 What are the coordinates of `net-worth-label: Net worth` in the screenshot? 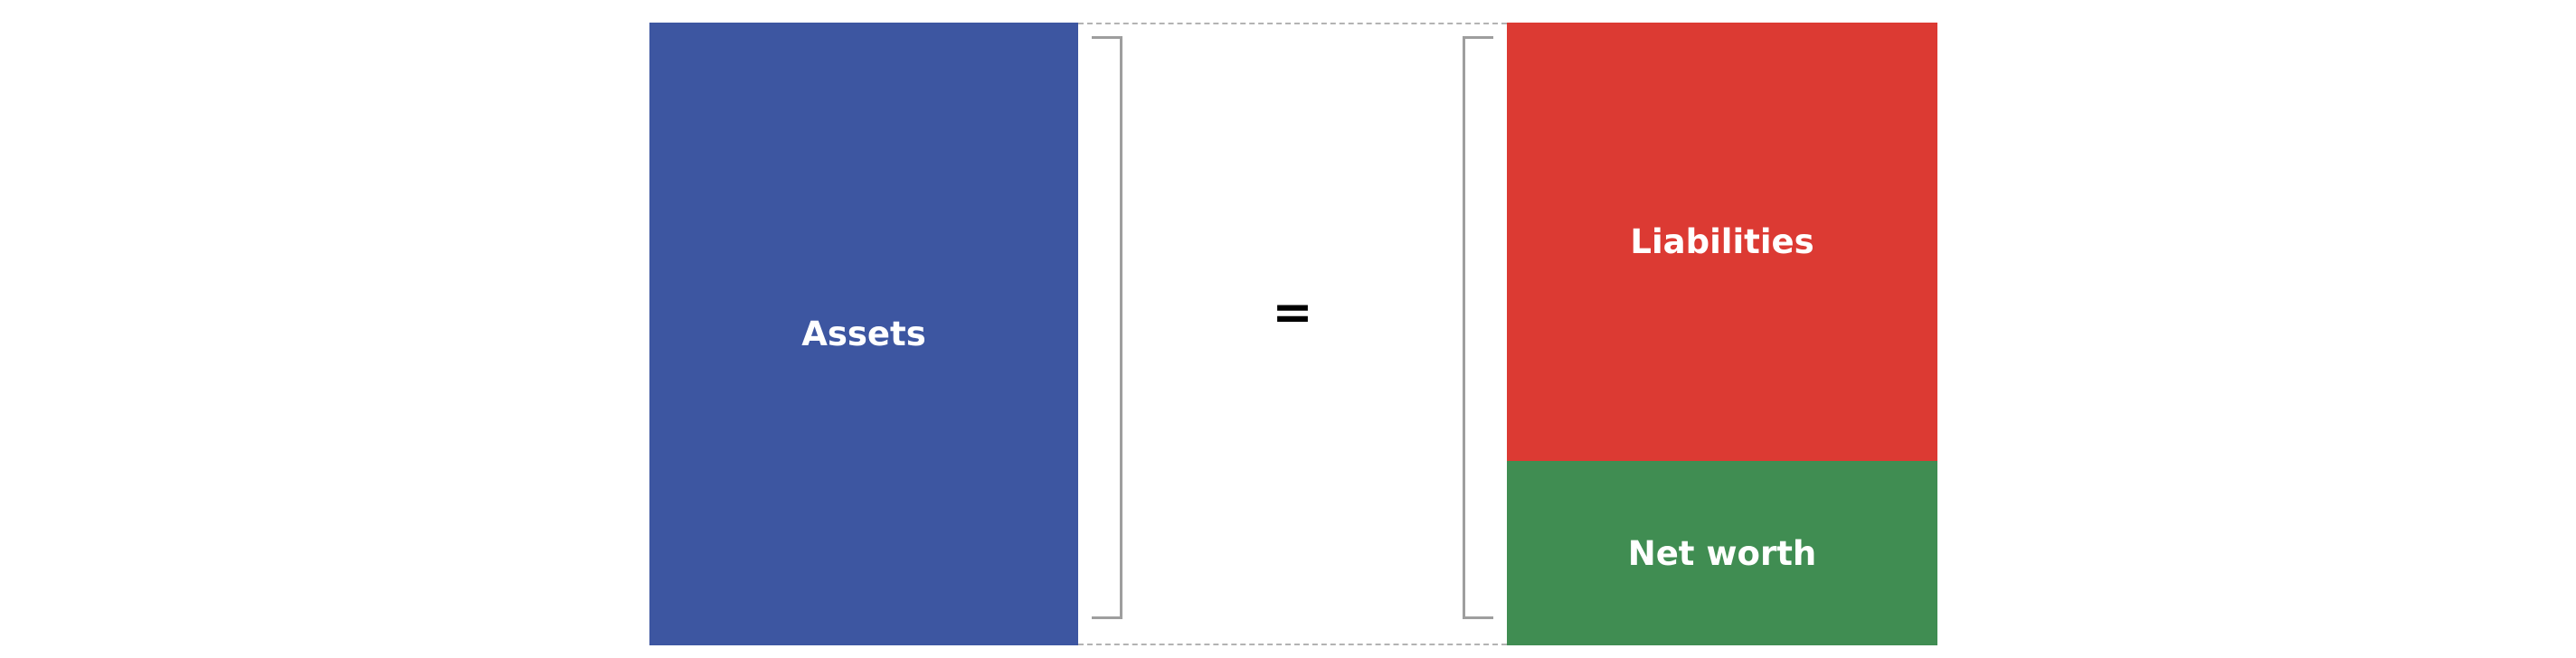 It's located at (1722, 553).